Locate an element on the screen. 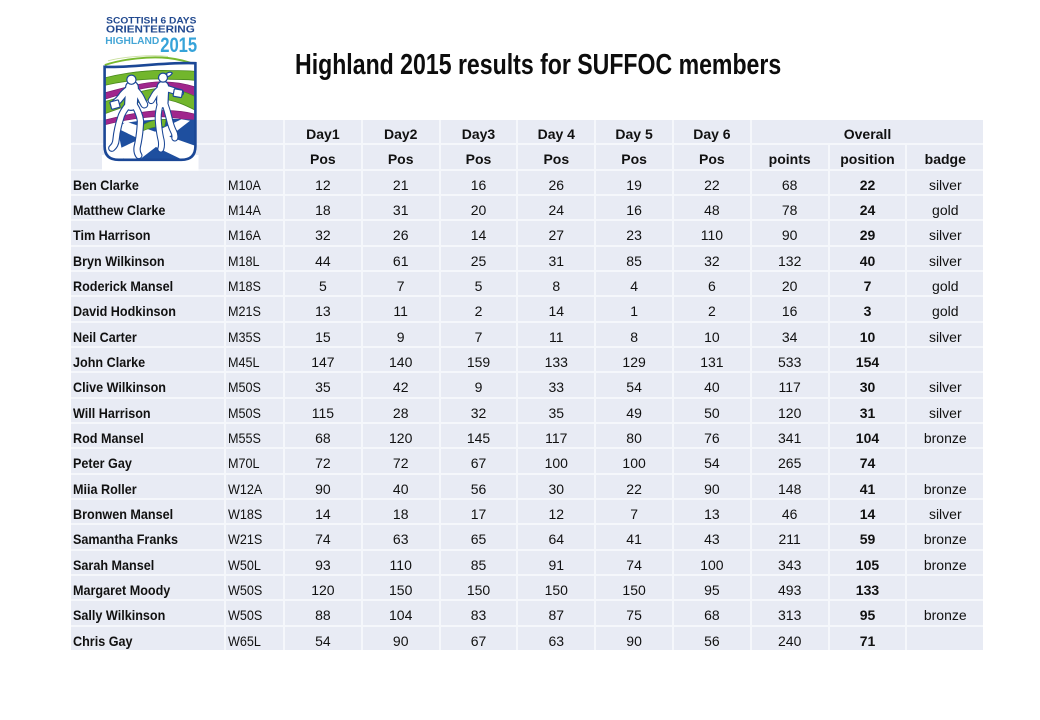  svg-text: HIGHLAND is located at coordinates (132, 41).